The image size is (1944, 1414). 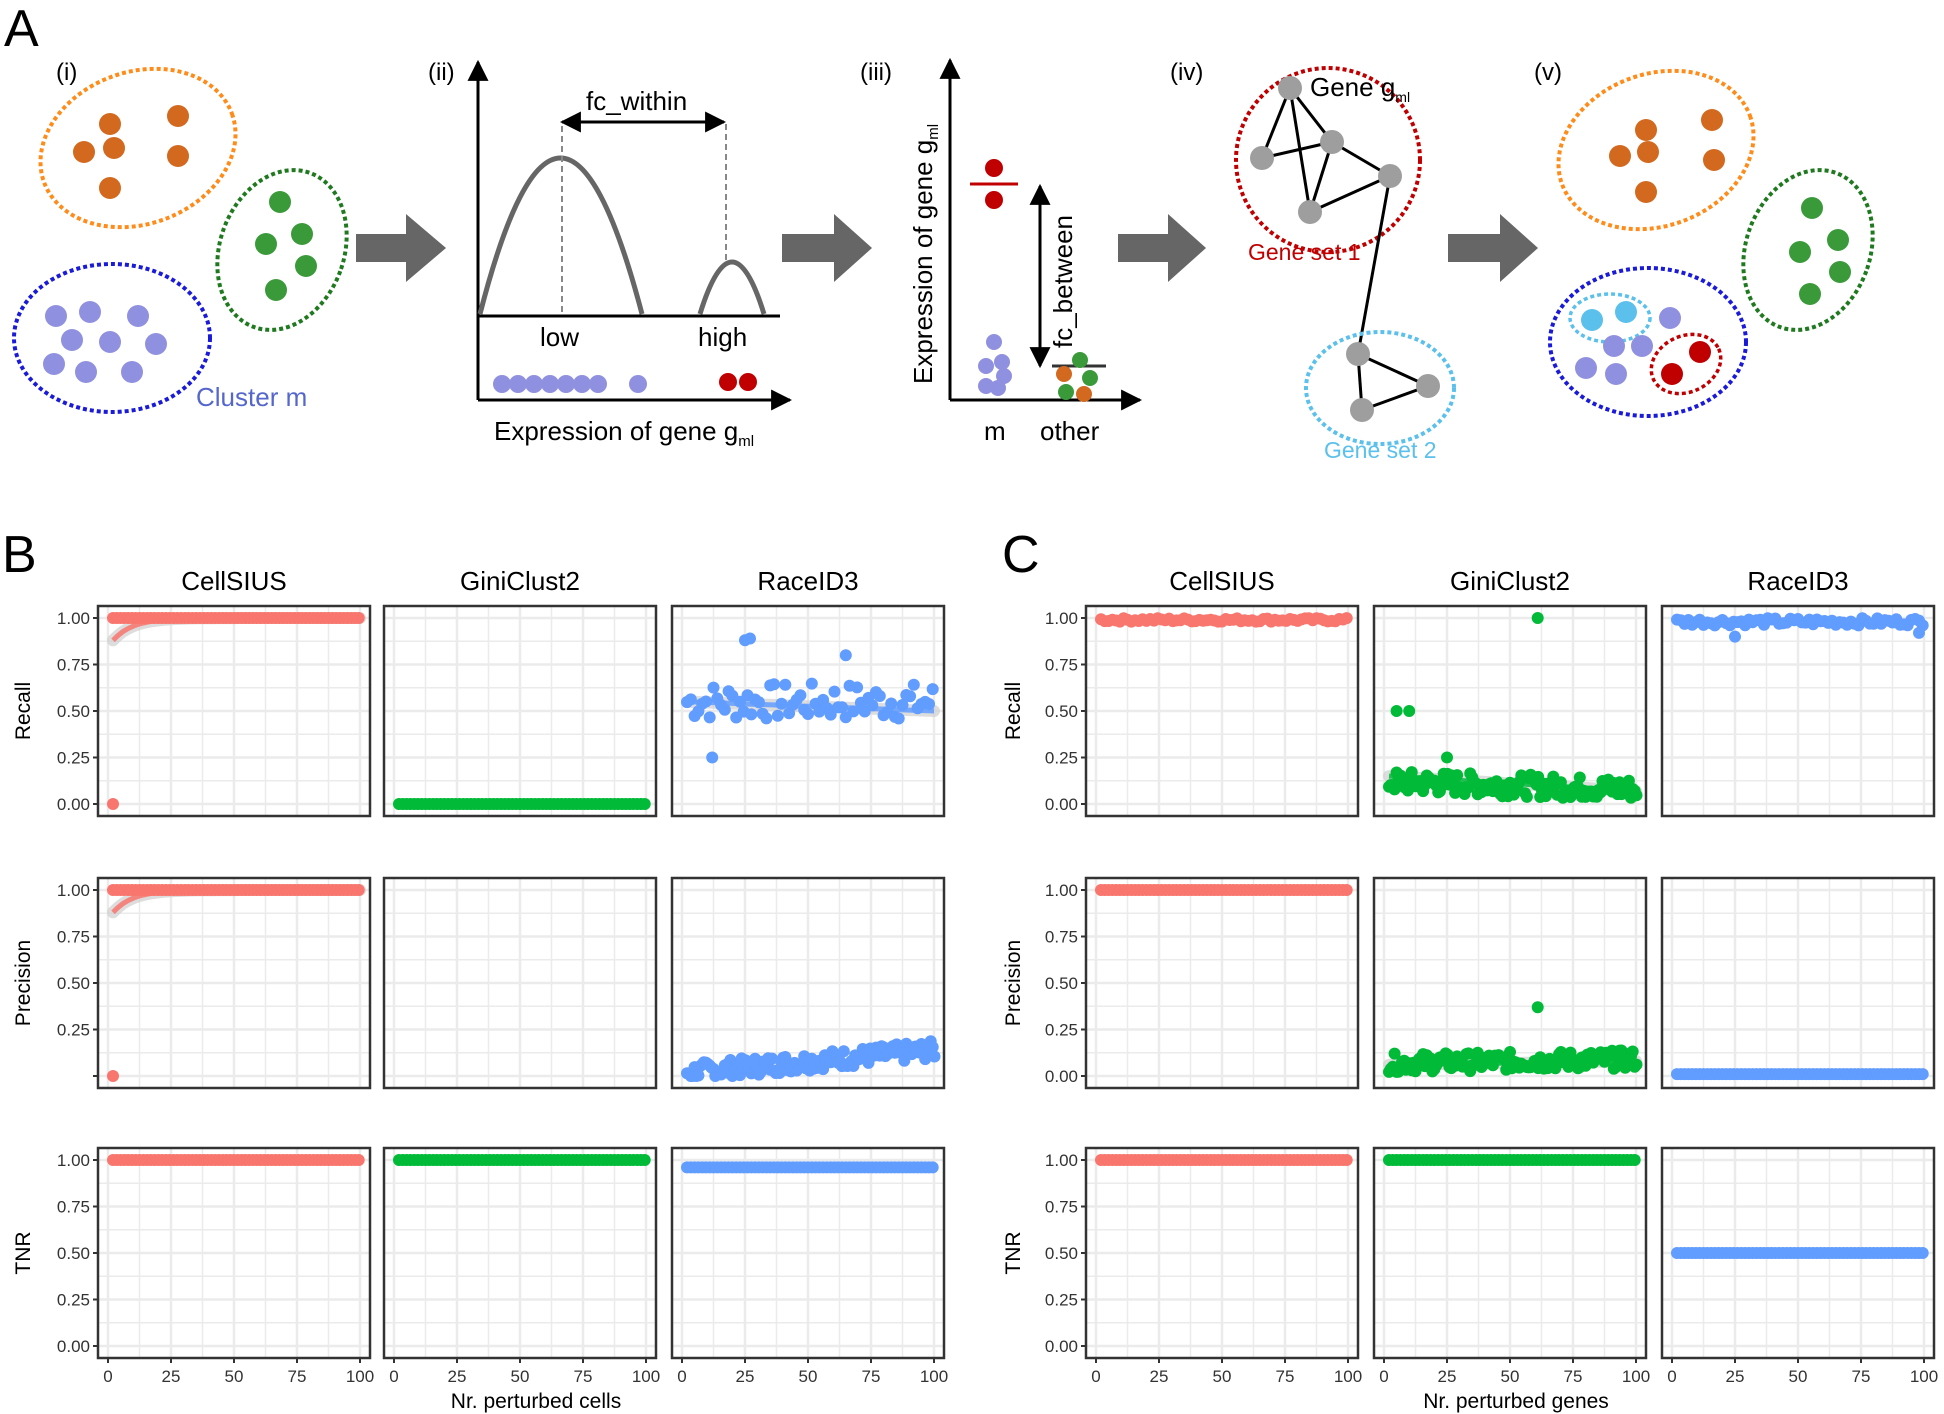 I want to click on step-label-v: (v), so click(x=1548, y=72).